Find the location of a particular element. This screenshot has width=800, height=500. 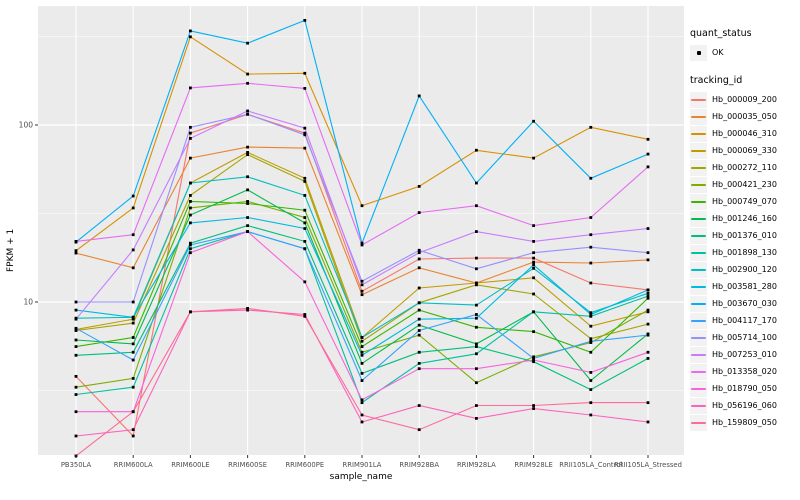

legend-item-Hb_000069_330: Hb_000069_330 is located at coordinates (744, 150).